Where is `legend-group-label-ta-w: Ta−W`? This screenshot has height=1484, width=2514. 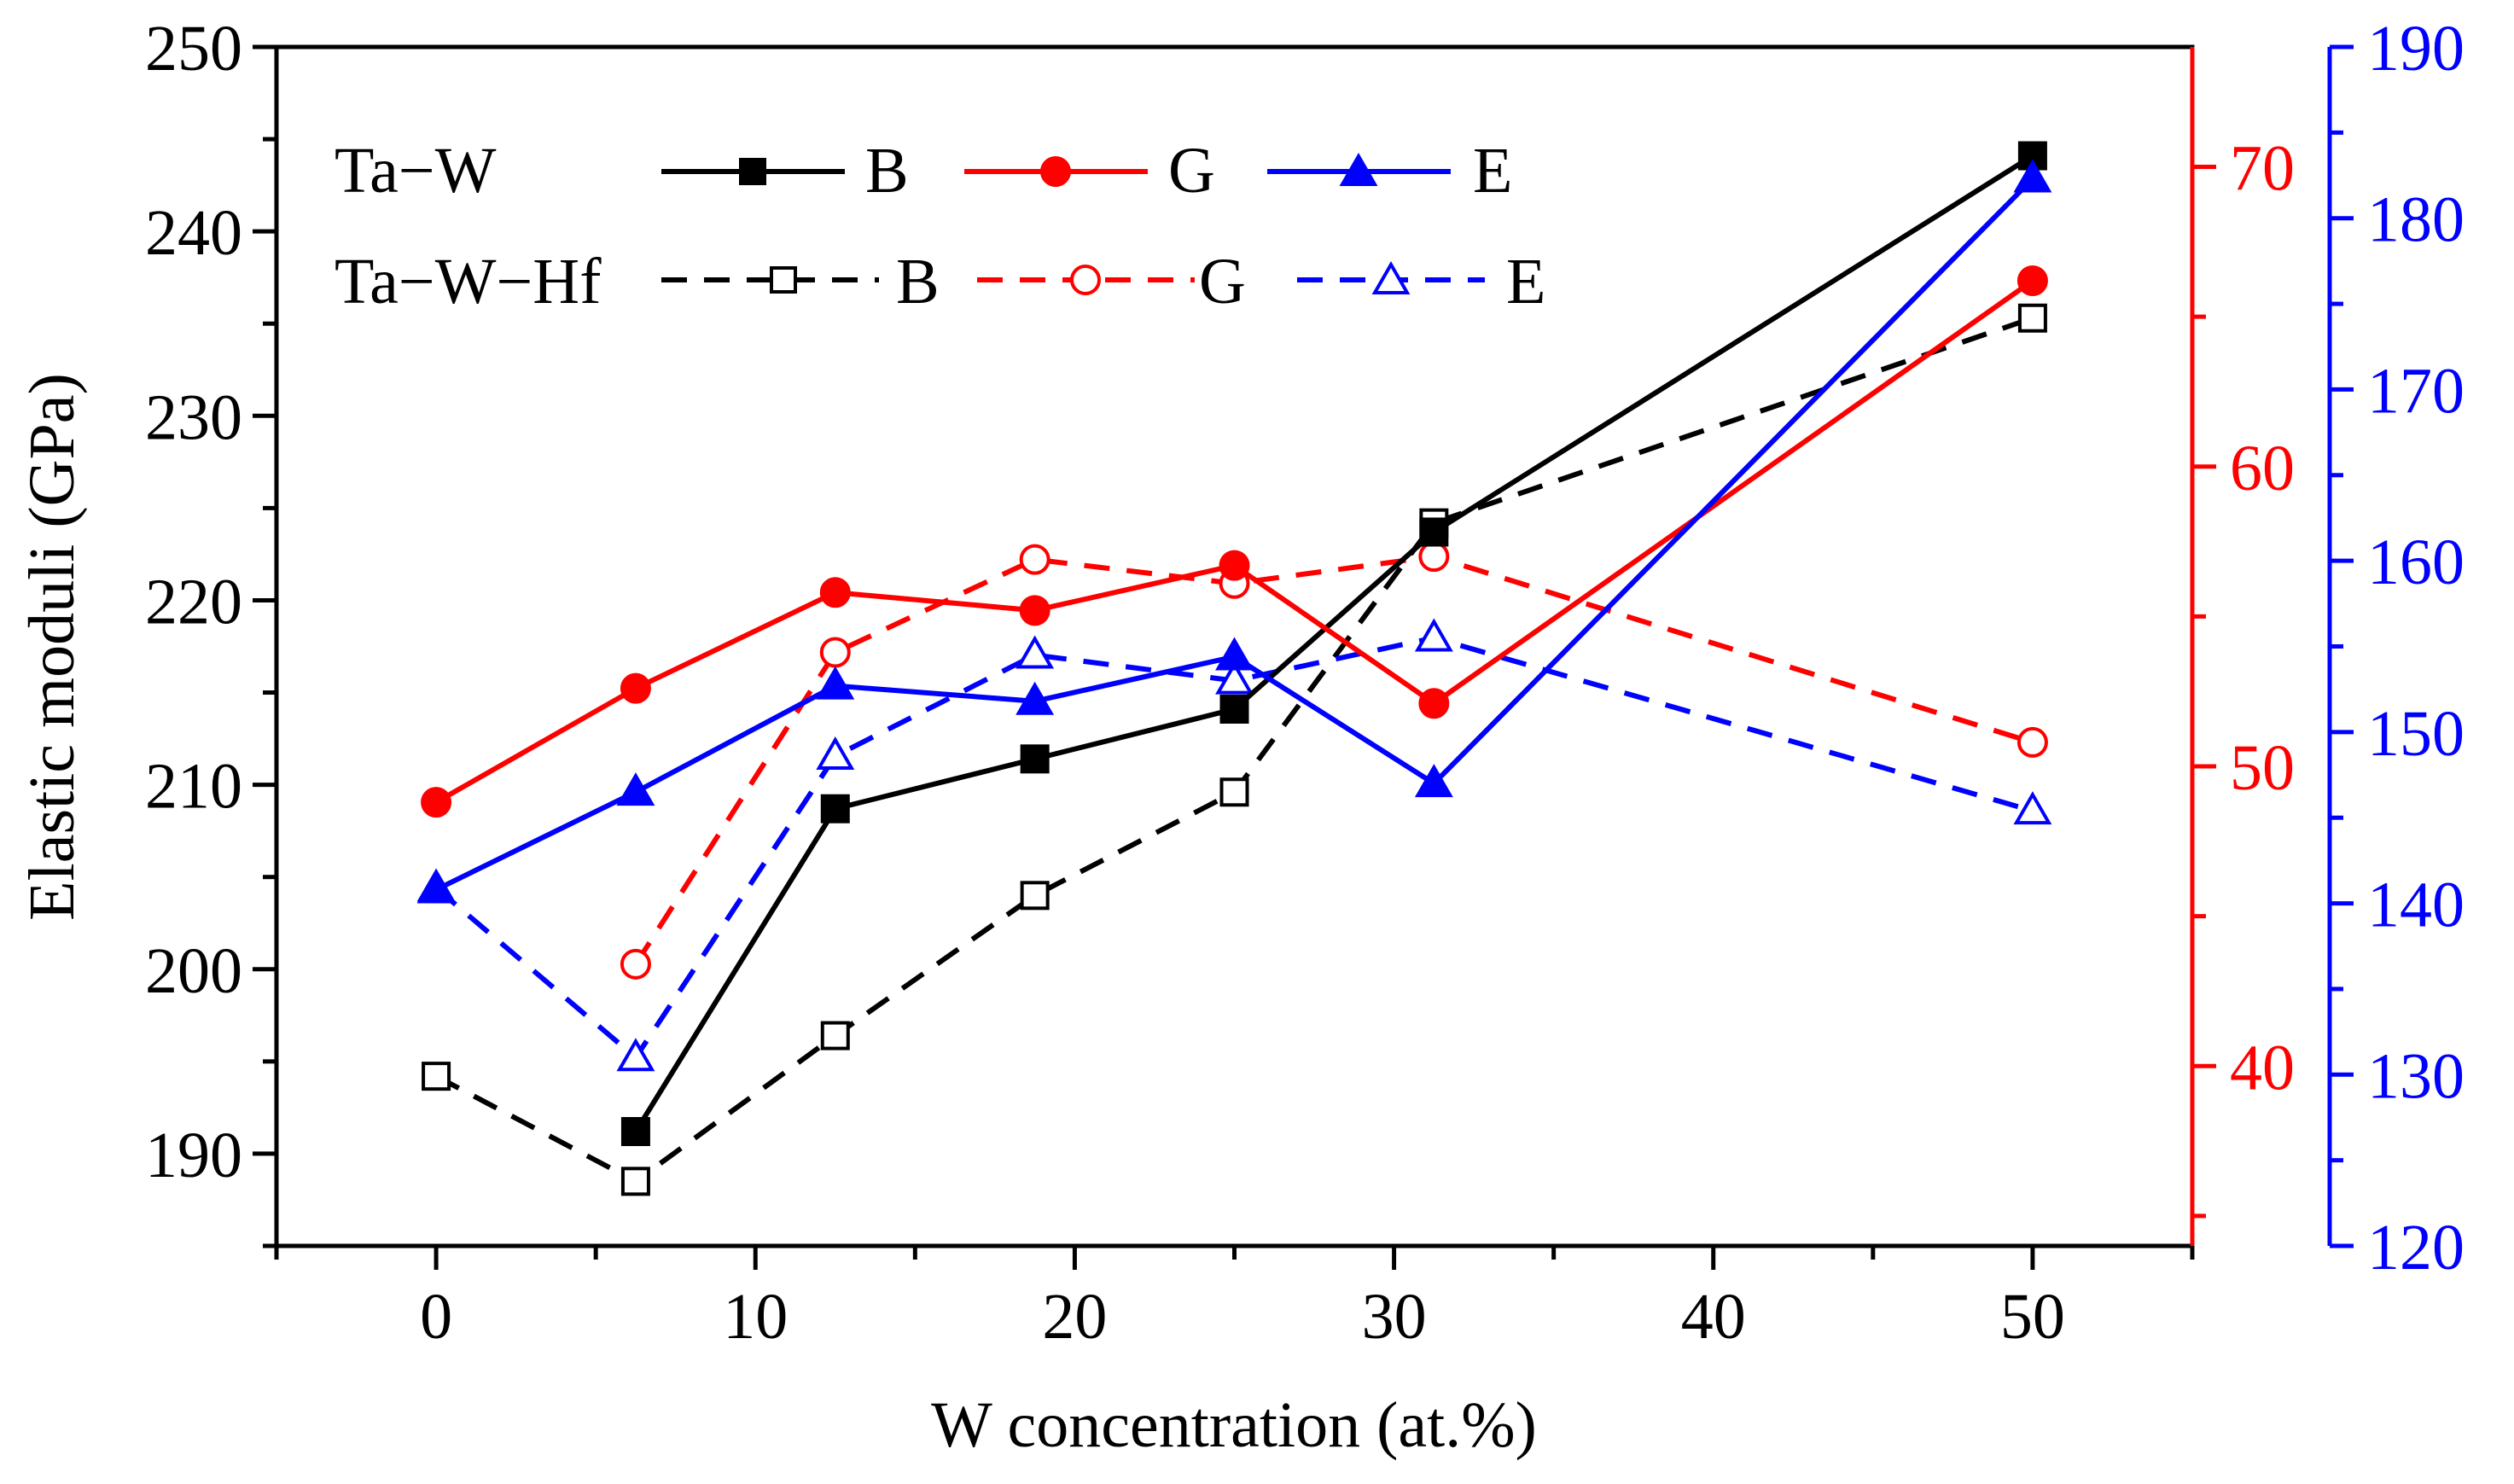
legend-group-label-ta-w: Ta−W is located at coordinates (416, 171).